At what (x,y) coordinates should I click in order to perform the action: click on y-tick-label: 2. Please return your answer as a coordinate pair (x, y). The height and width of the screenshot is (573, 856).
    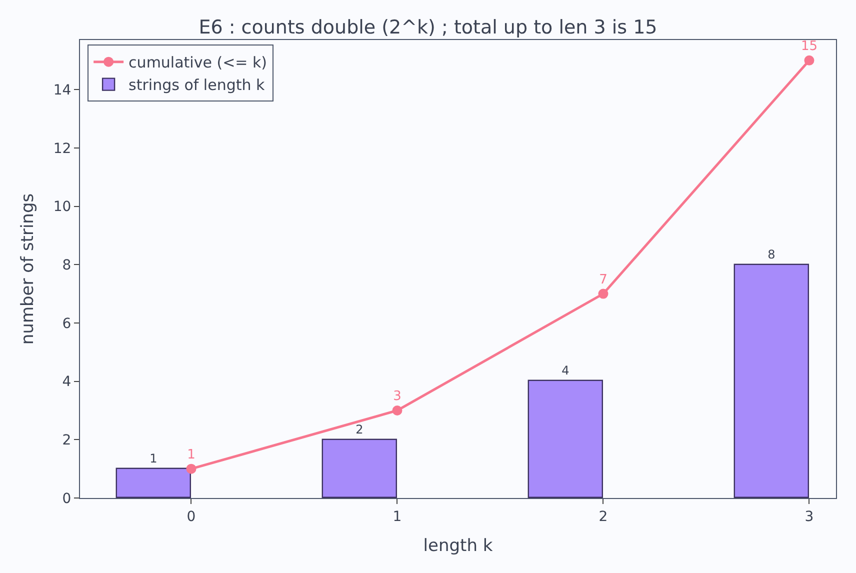
    Looking at the image, I should click on (67, 440).